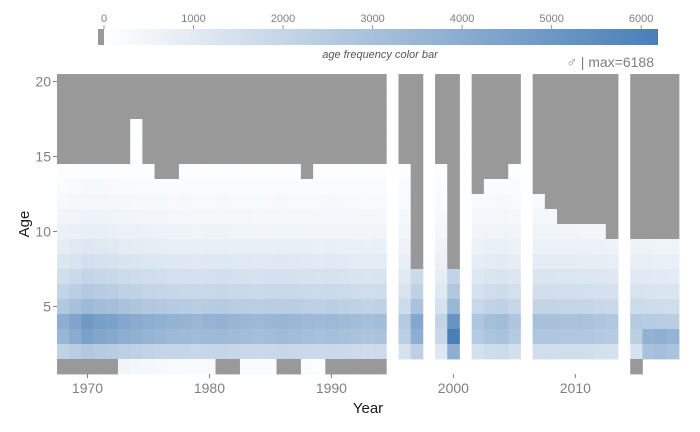 The height and width of the screenshot is (432, 700). Describe the element at coordinates (104, 19) in the screenshot. I see `colorbar-tick-label: 0` at that location.